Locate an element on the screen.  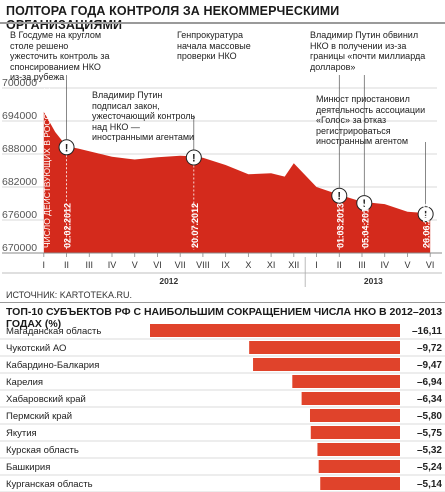
x-tick-label: VII is located at coordinates (180, 265).